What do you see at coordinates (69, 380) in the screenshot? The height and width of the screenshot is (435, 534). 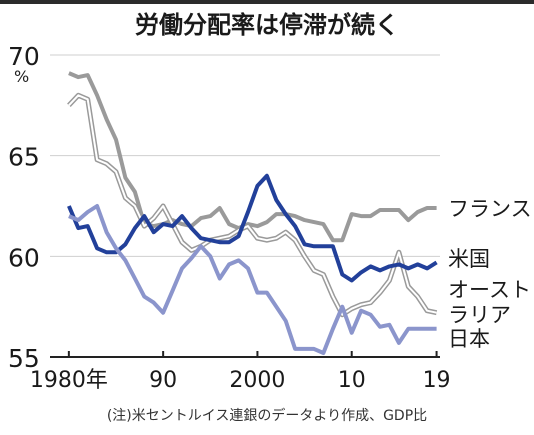 I see `x-tick-label-1980: 1980年` at bounding box center [69, 380].